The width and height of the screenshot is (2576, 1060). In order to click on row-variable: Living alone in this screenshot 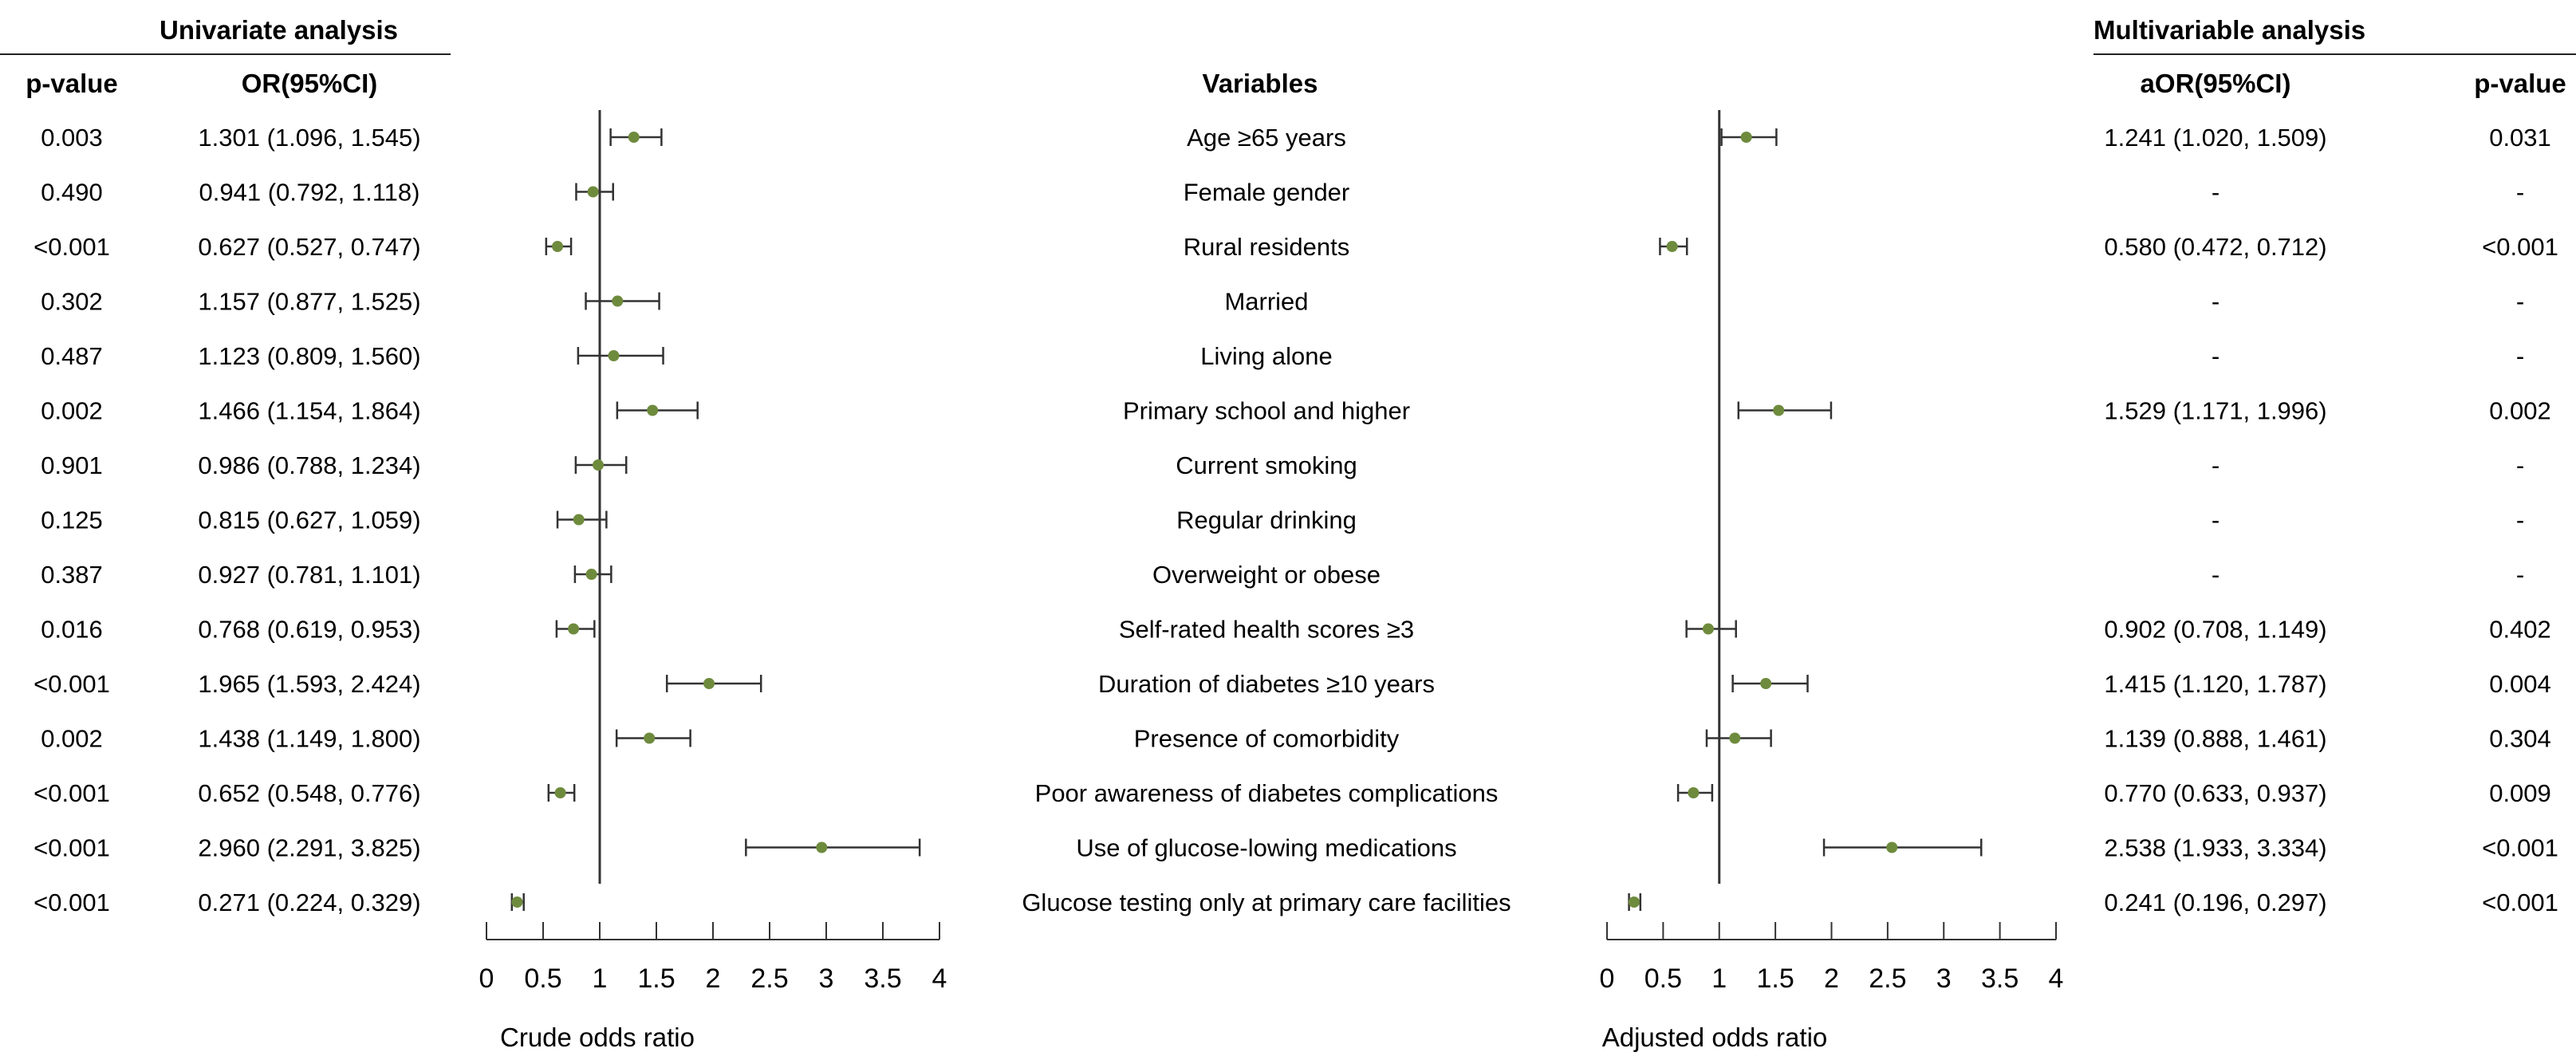, I will do `click(1266, 356)`.